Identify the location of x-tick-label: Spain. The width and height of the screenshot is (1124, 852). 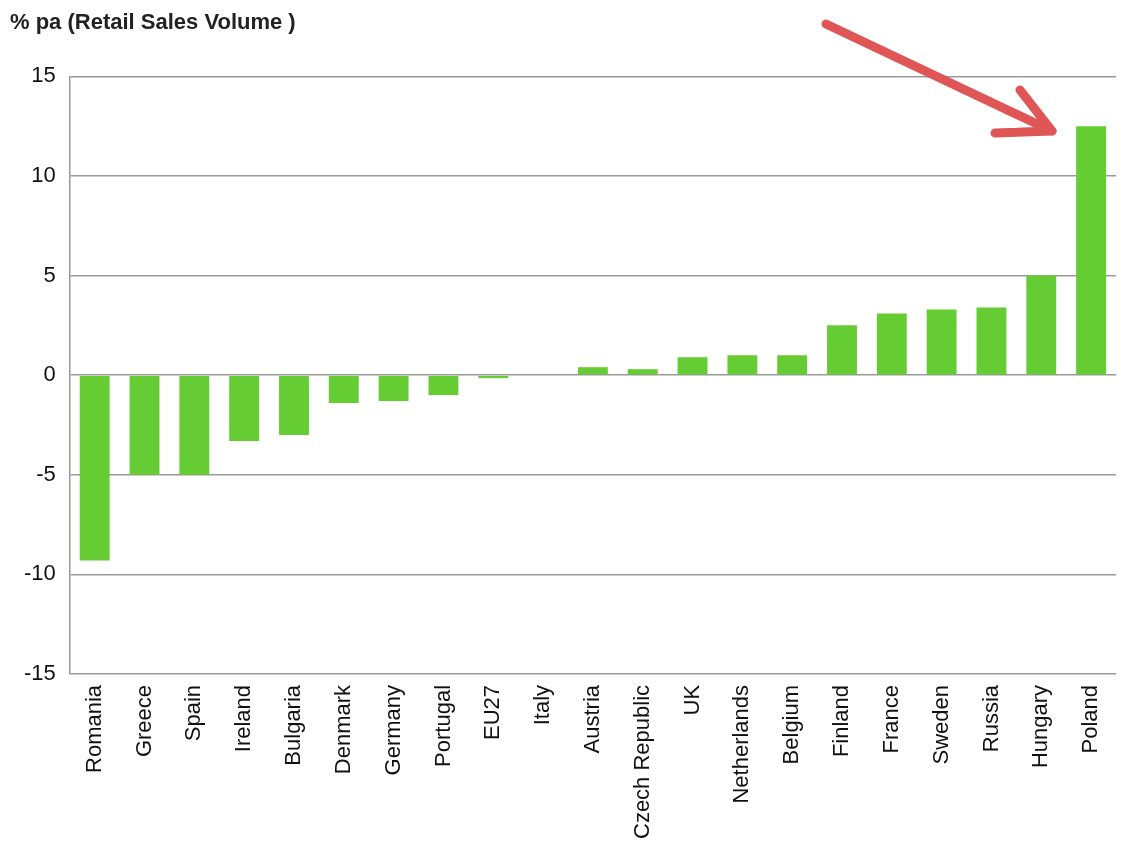
(193, 713).